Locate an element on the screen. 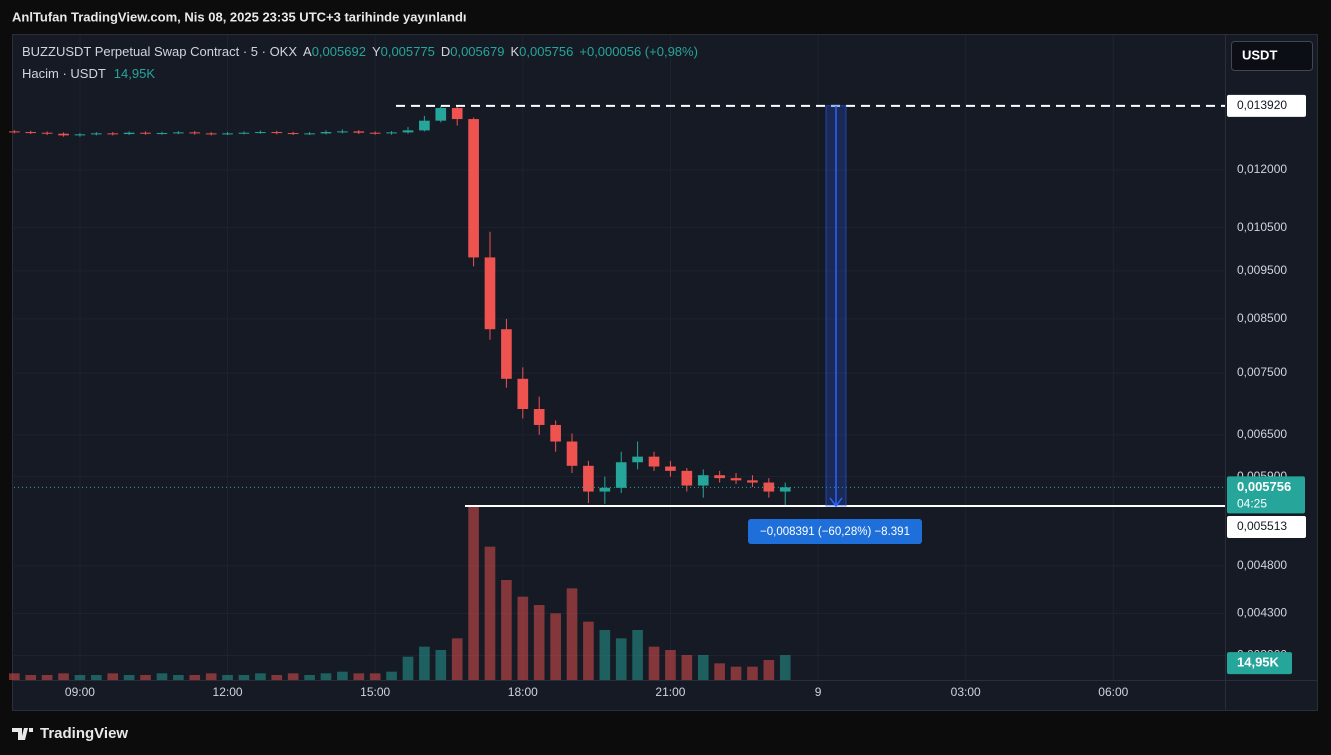 The width and height of the screenshot is (1331, 755). x-tick-label: 18:00 is located at coordinates (523, 692).